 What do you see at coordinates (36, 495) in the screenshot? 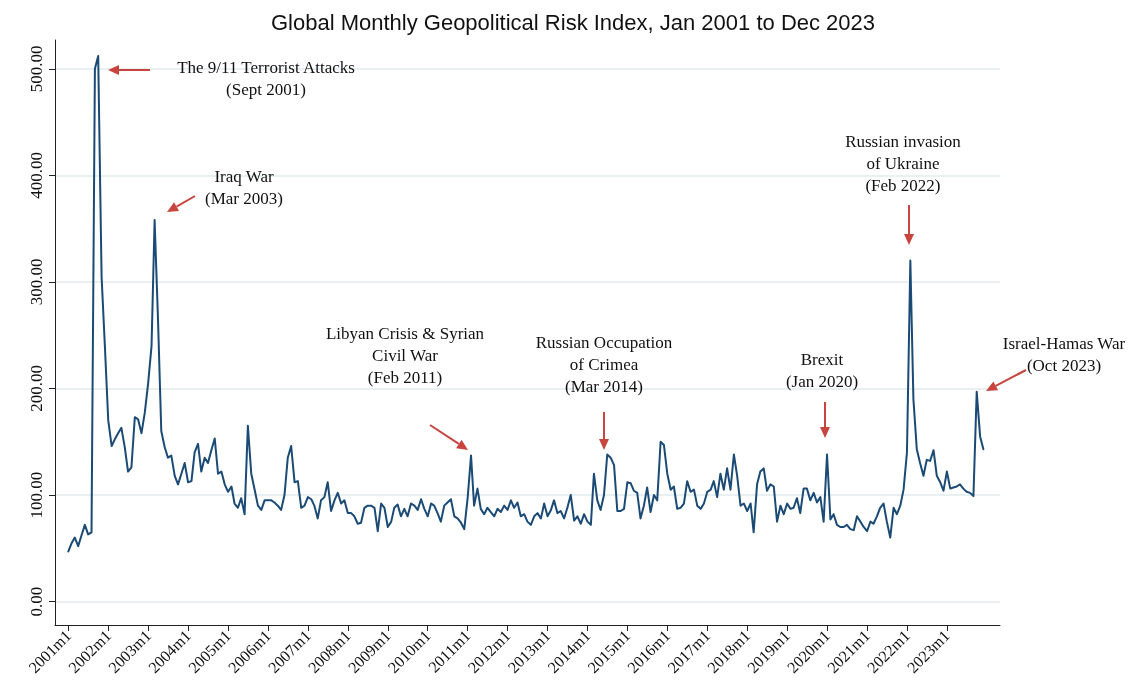
I see `y-tick-label: 100.00` at bounding box center [36, 495].